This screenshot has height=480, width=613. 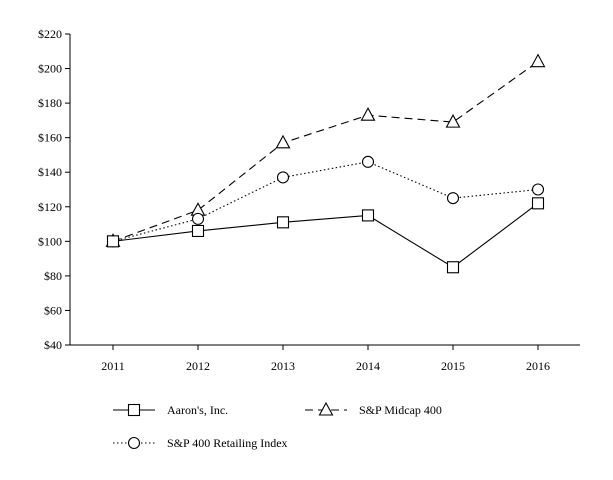 I want to click on y-tick-label: $180, so click(x=50, y=103).